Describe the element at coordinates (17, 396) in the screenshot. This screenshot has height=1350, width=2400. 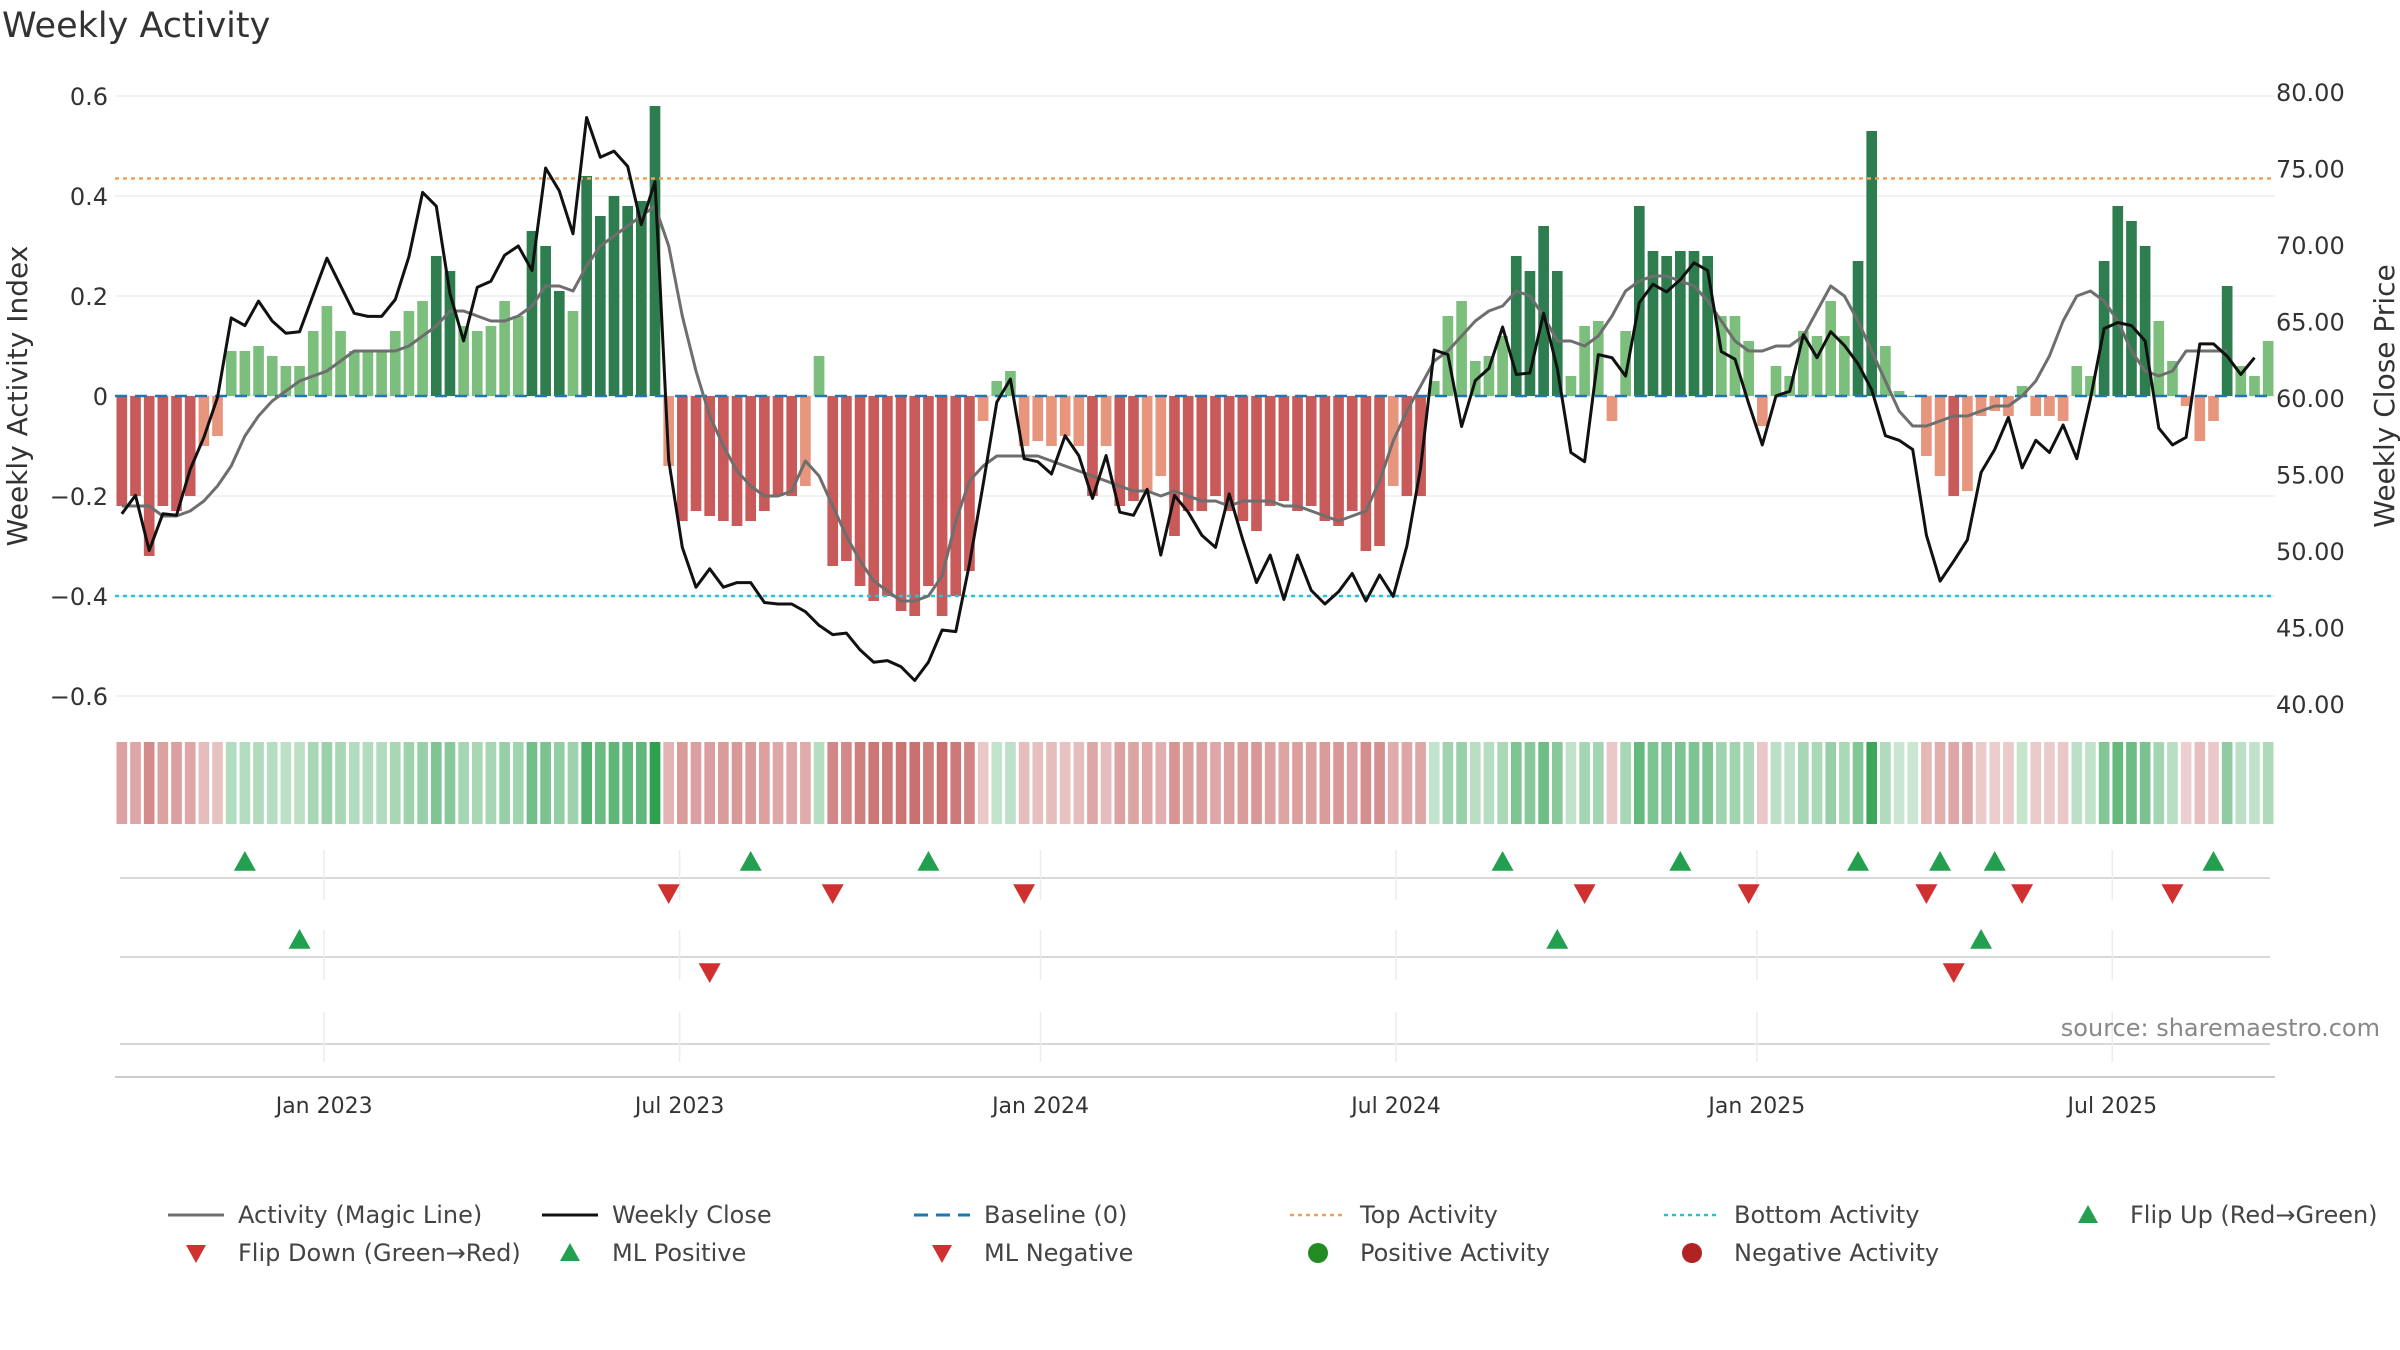
I see `y-axis-title: Weekly Activity Index` at that location.